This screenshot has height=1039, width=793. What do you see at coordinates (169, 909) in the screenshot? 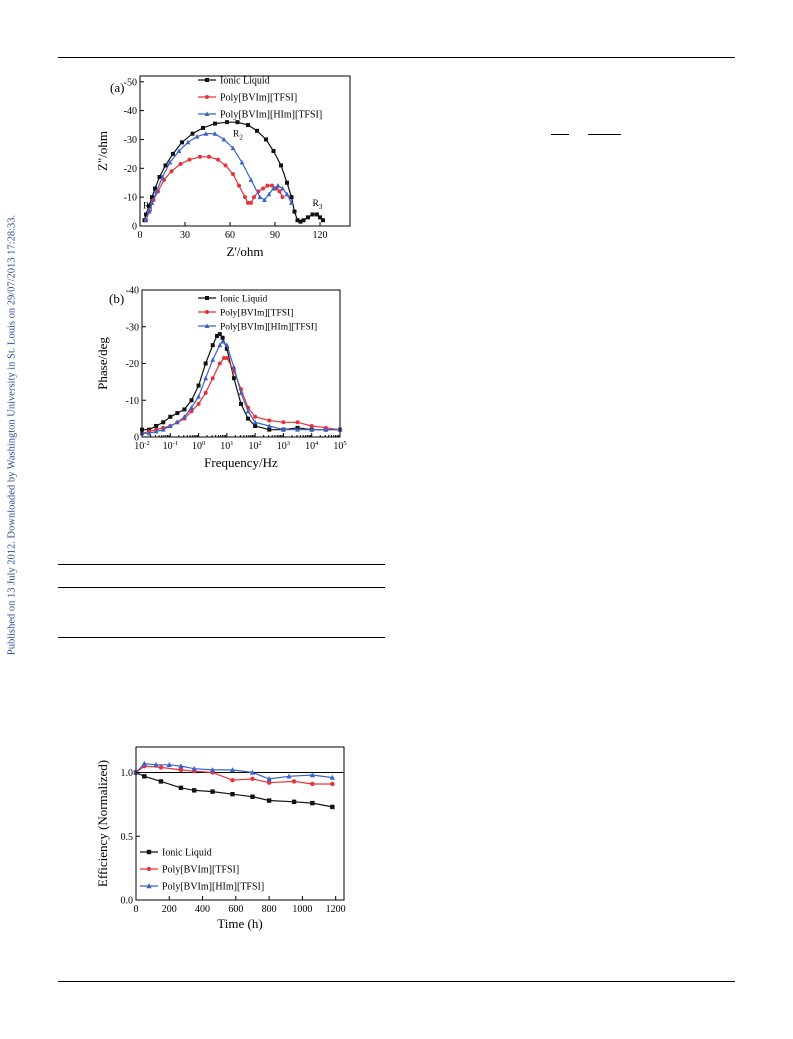
I see `x-tick-label: 200` at bounding box center [169, 909].